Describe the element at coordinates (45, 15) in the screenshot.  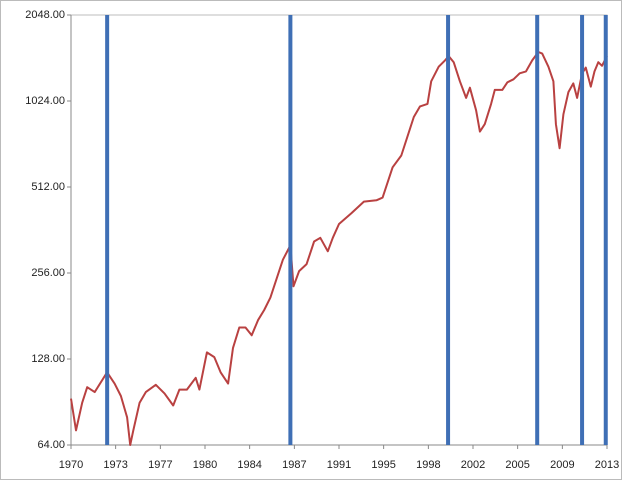
I see `y-tick-label: 2048.00` at that location.